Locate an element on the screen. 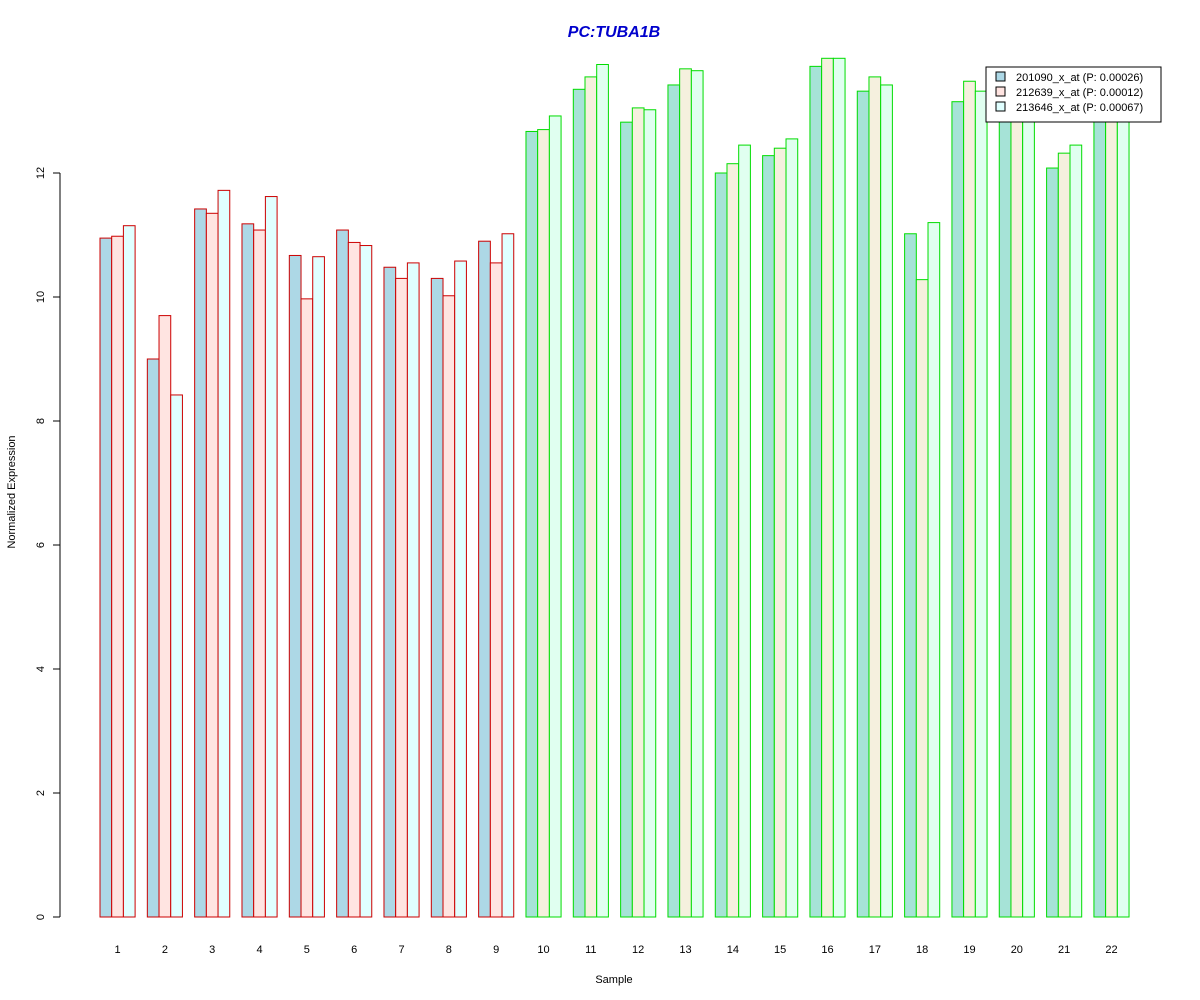 Image resolution: width=1200 pixels, height=1000 pixels. x-tick-label: 9 is located at coordinates (496, 950).